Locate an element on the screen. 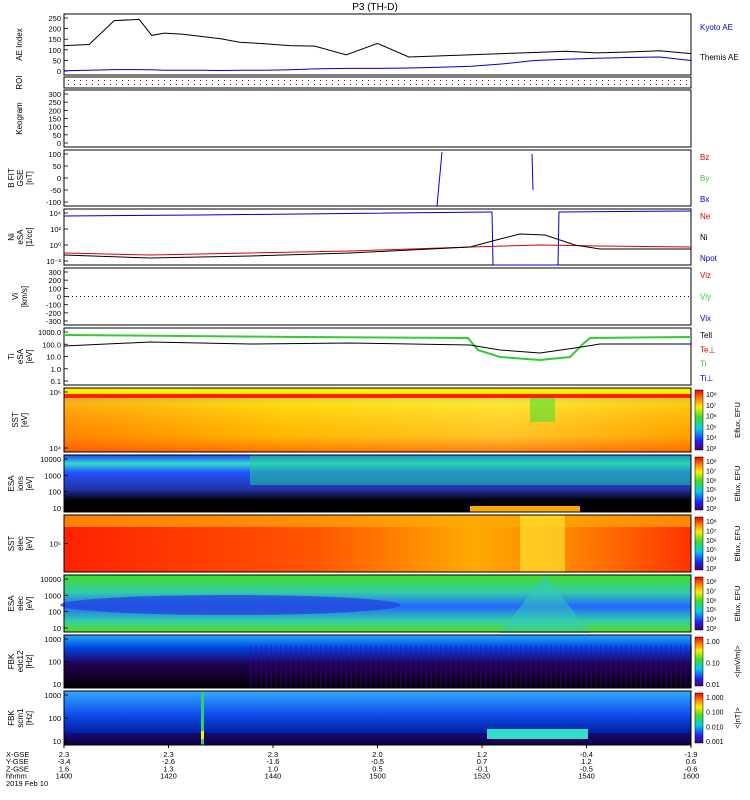 The width and height of the screenshot is (750, 800). fbk-b-dark-band is located at coordinates (377, 739).